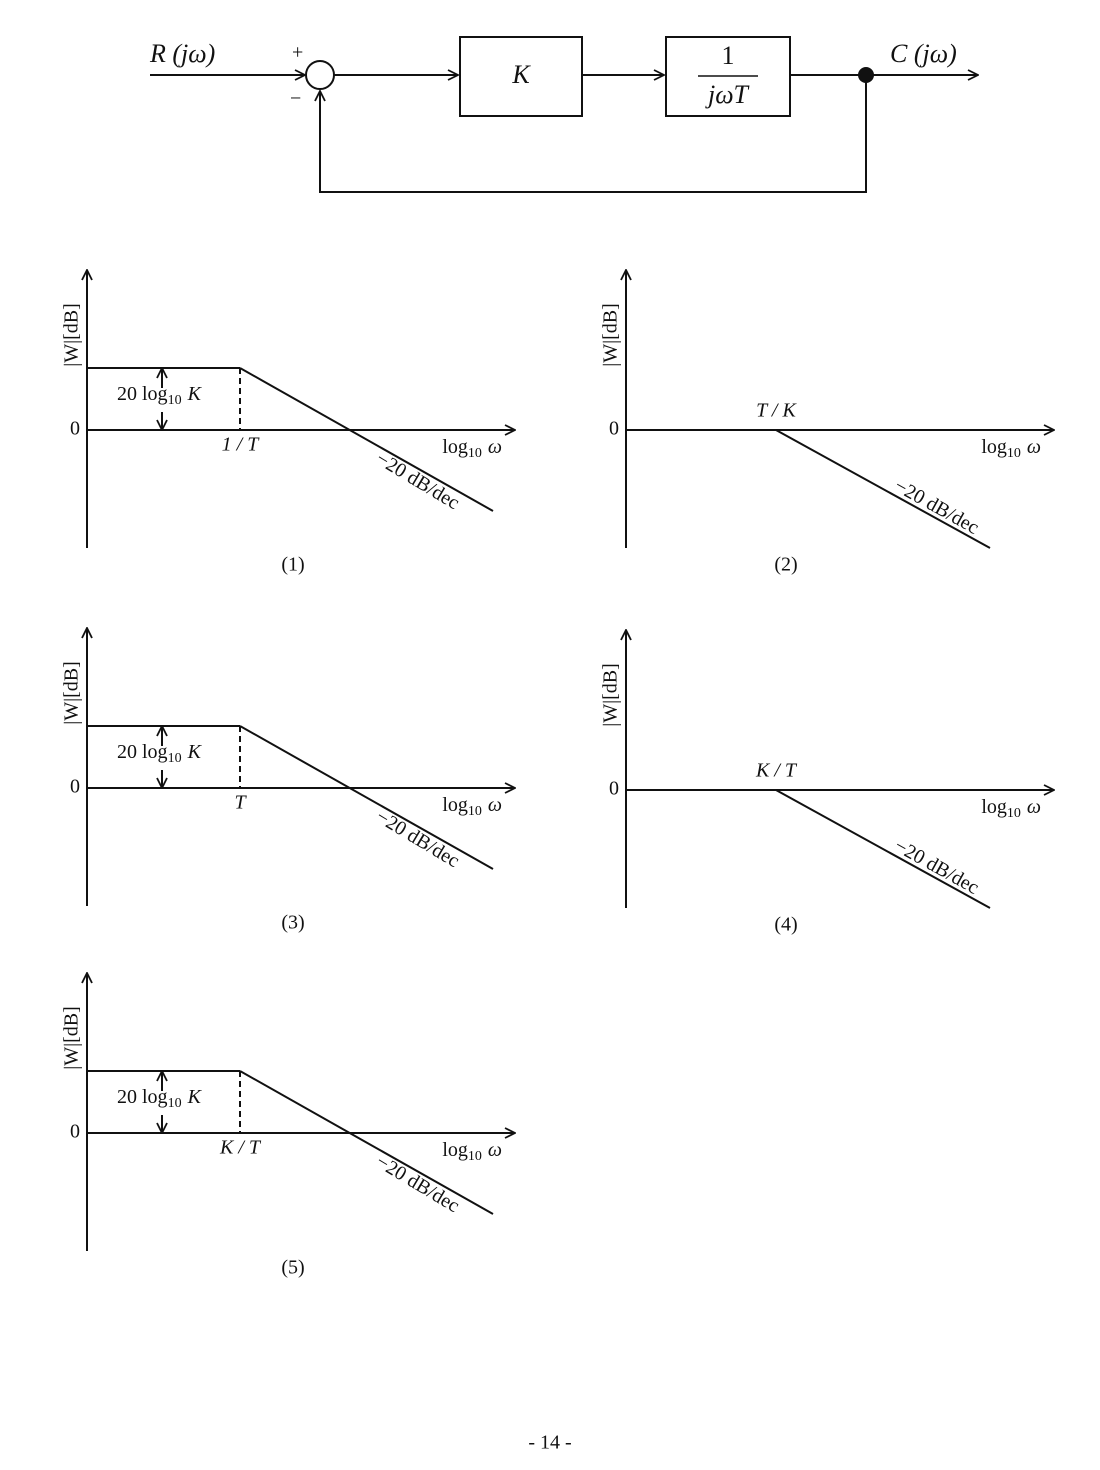  I want to click on bode-plot: 0|W|[dB]log10 ω20 log10 KT−20 dB/dec(3), so click(288, 781).